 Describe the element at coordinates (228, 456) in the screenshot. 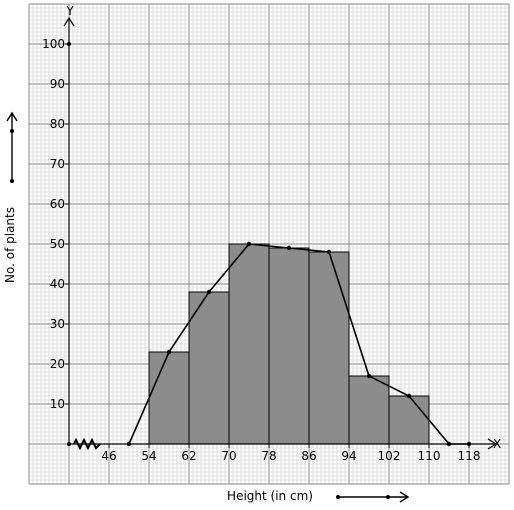

I see `x-tick-label: 70` at that location.